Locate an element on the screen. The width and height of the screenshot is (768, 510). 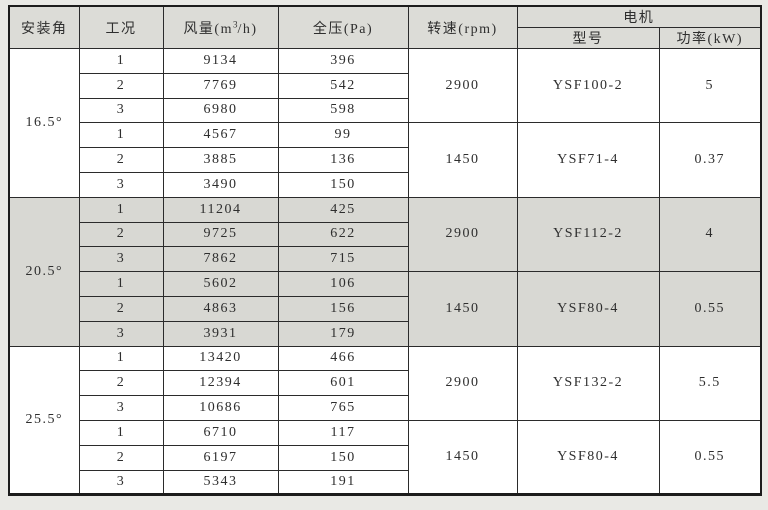
cell-angle: 16.5° is located at coordinates (44, 123).